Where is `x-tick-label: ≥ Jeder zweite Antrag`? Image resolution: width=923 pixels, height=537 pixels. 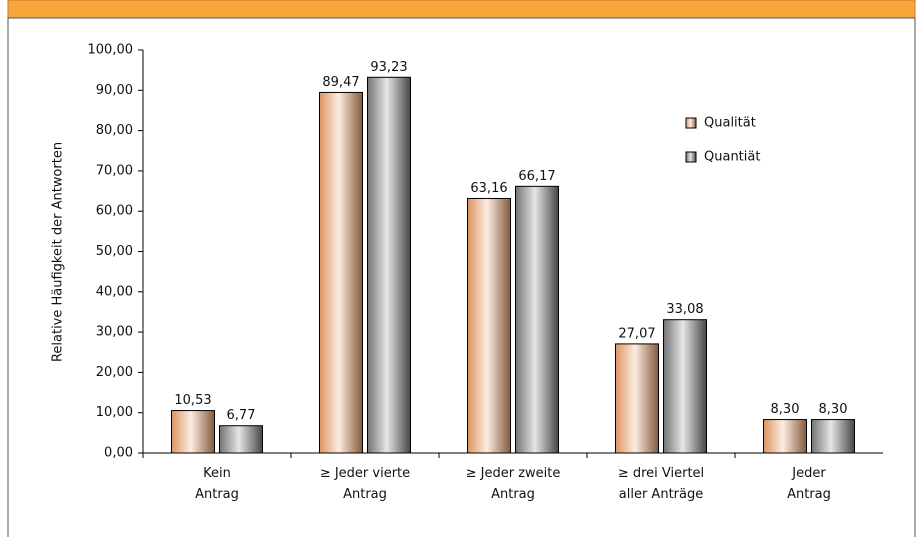 x-tick-label: ≥ Jeder zweite Antrag is located at coordinates (513, 484).